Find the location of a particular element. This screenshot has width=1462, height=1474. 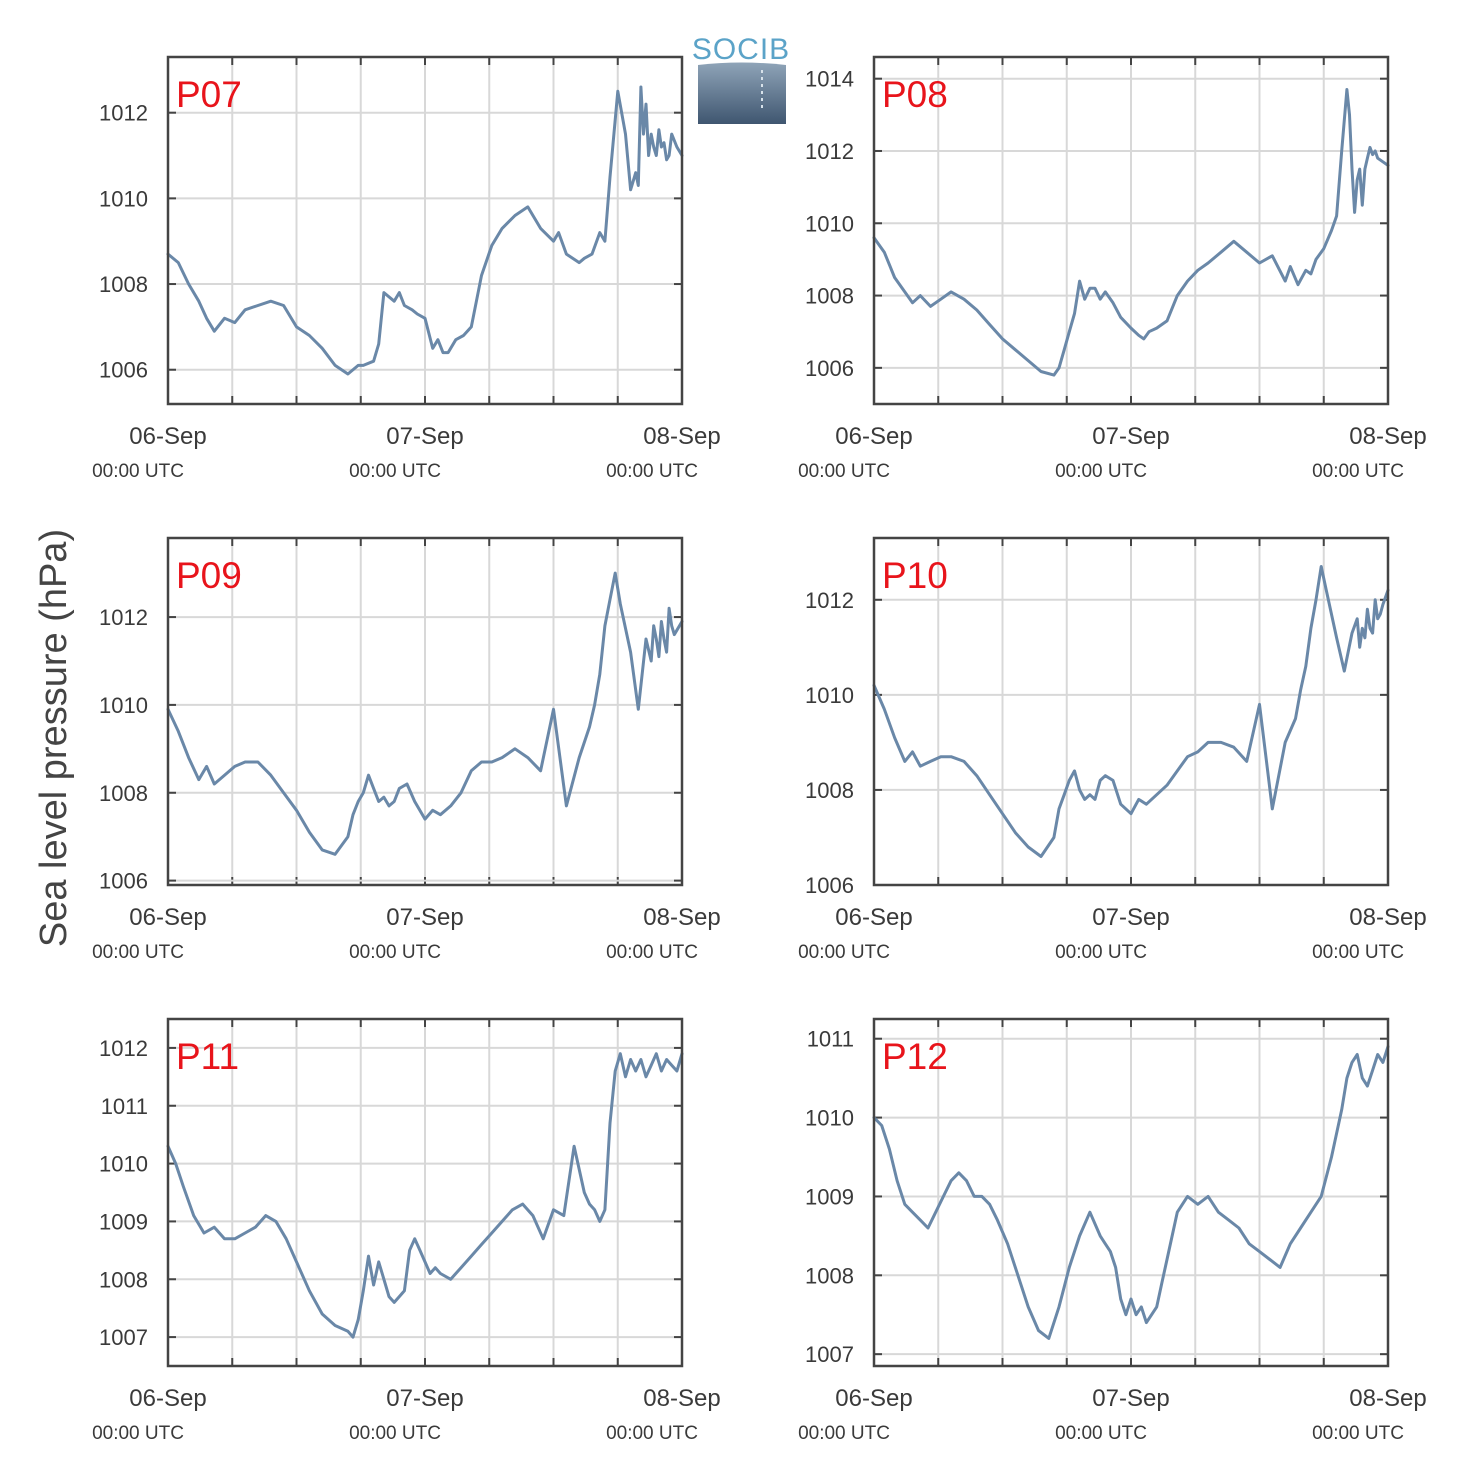

y-axis-label: Sea level pressure (hPa) is located at coordinates (54, 738).